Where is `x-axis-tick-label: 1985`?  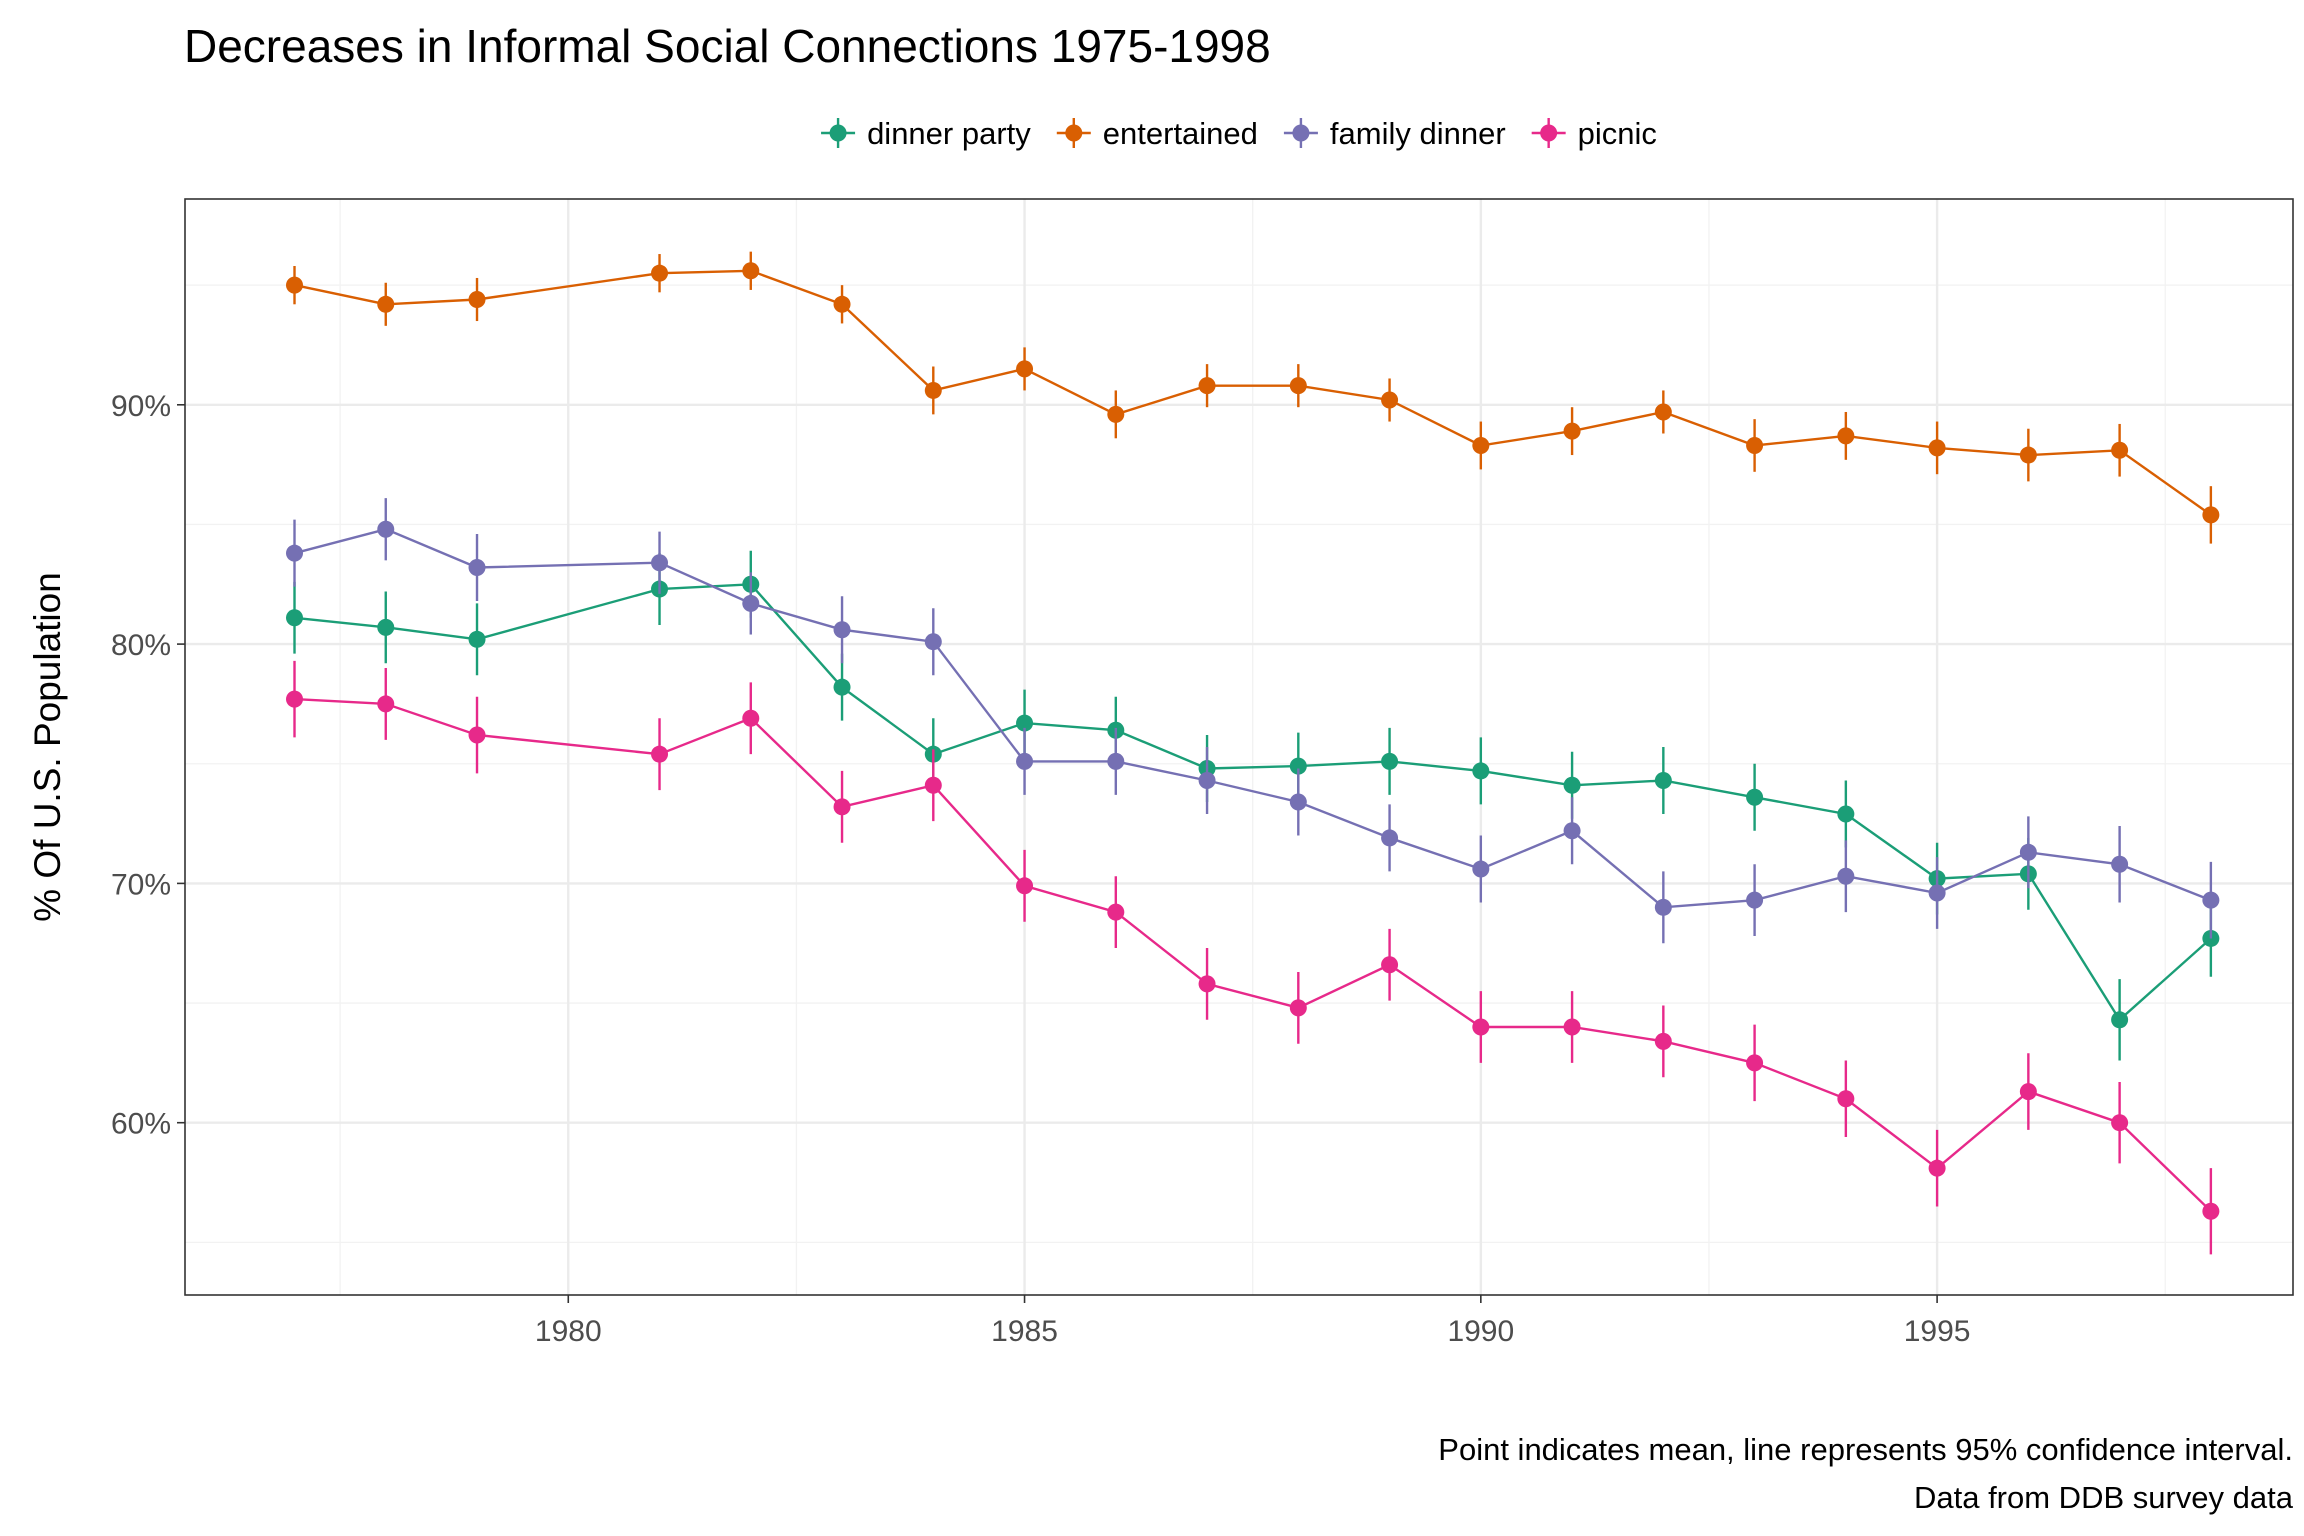 x-axis-tick-label: 1985 is located at coordinates (1024, 1331).